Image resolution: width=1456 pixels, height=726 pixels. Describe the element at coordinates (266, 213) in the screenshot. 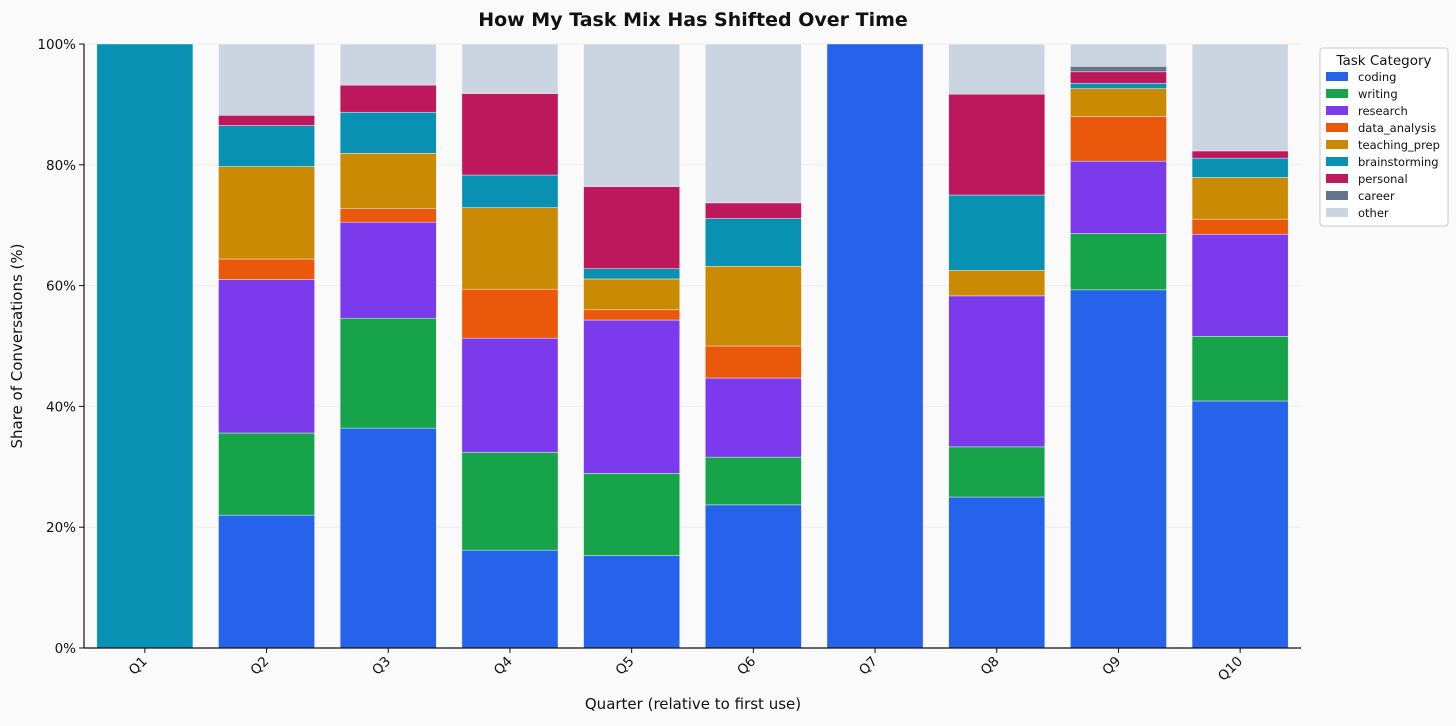

I see `bar-q2-teaching-prep` at that location.